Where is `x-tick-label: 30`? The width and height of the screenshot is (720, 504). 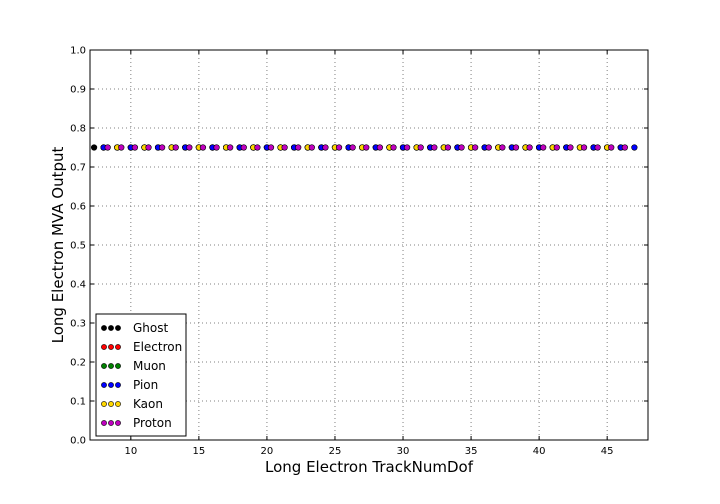
x-tick-label: 30 is located at coordinates (403, 451).